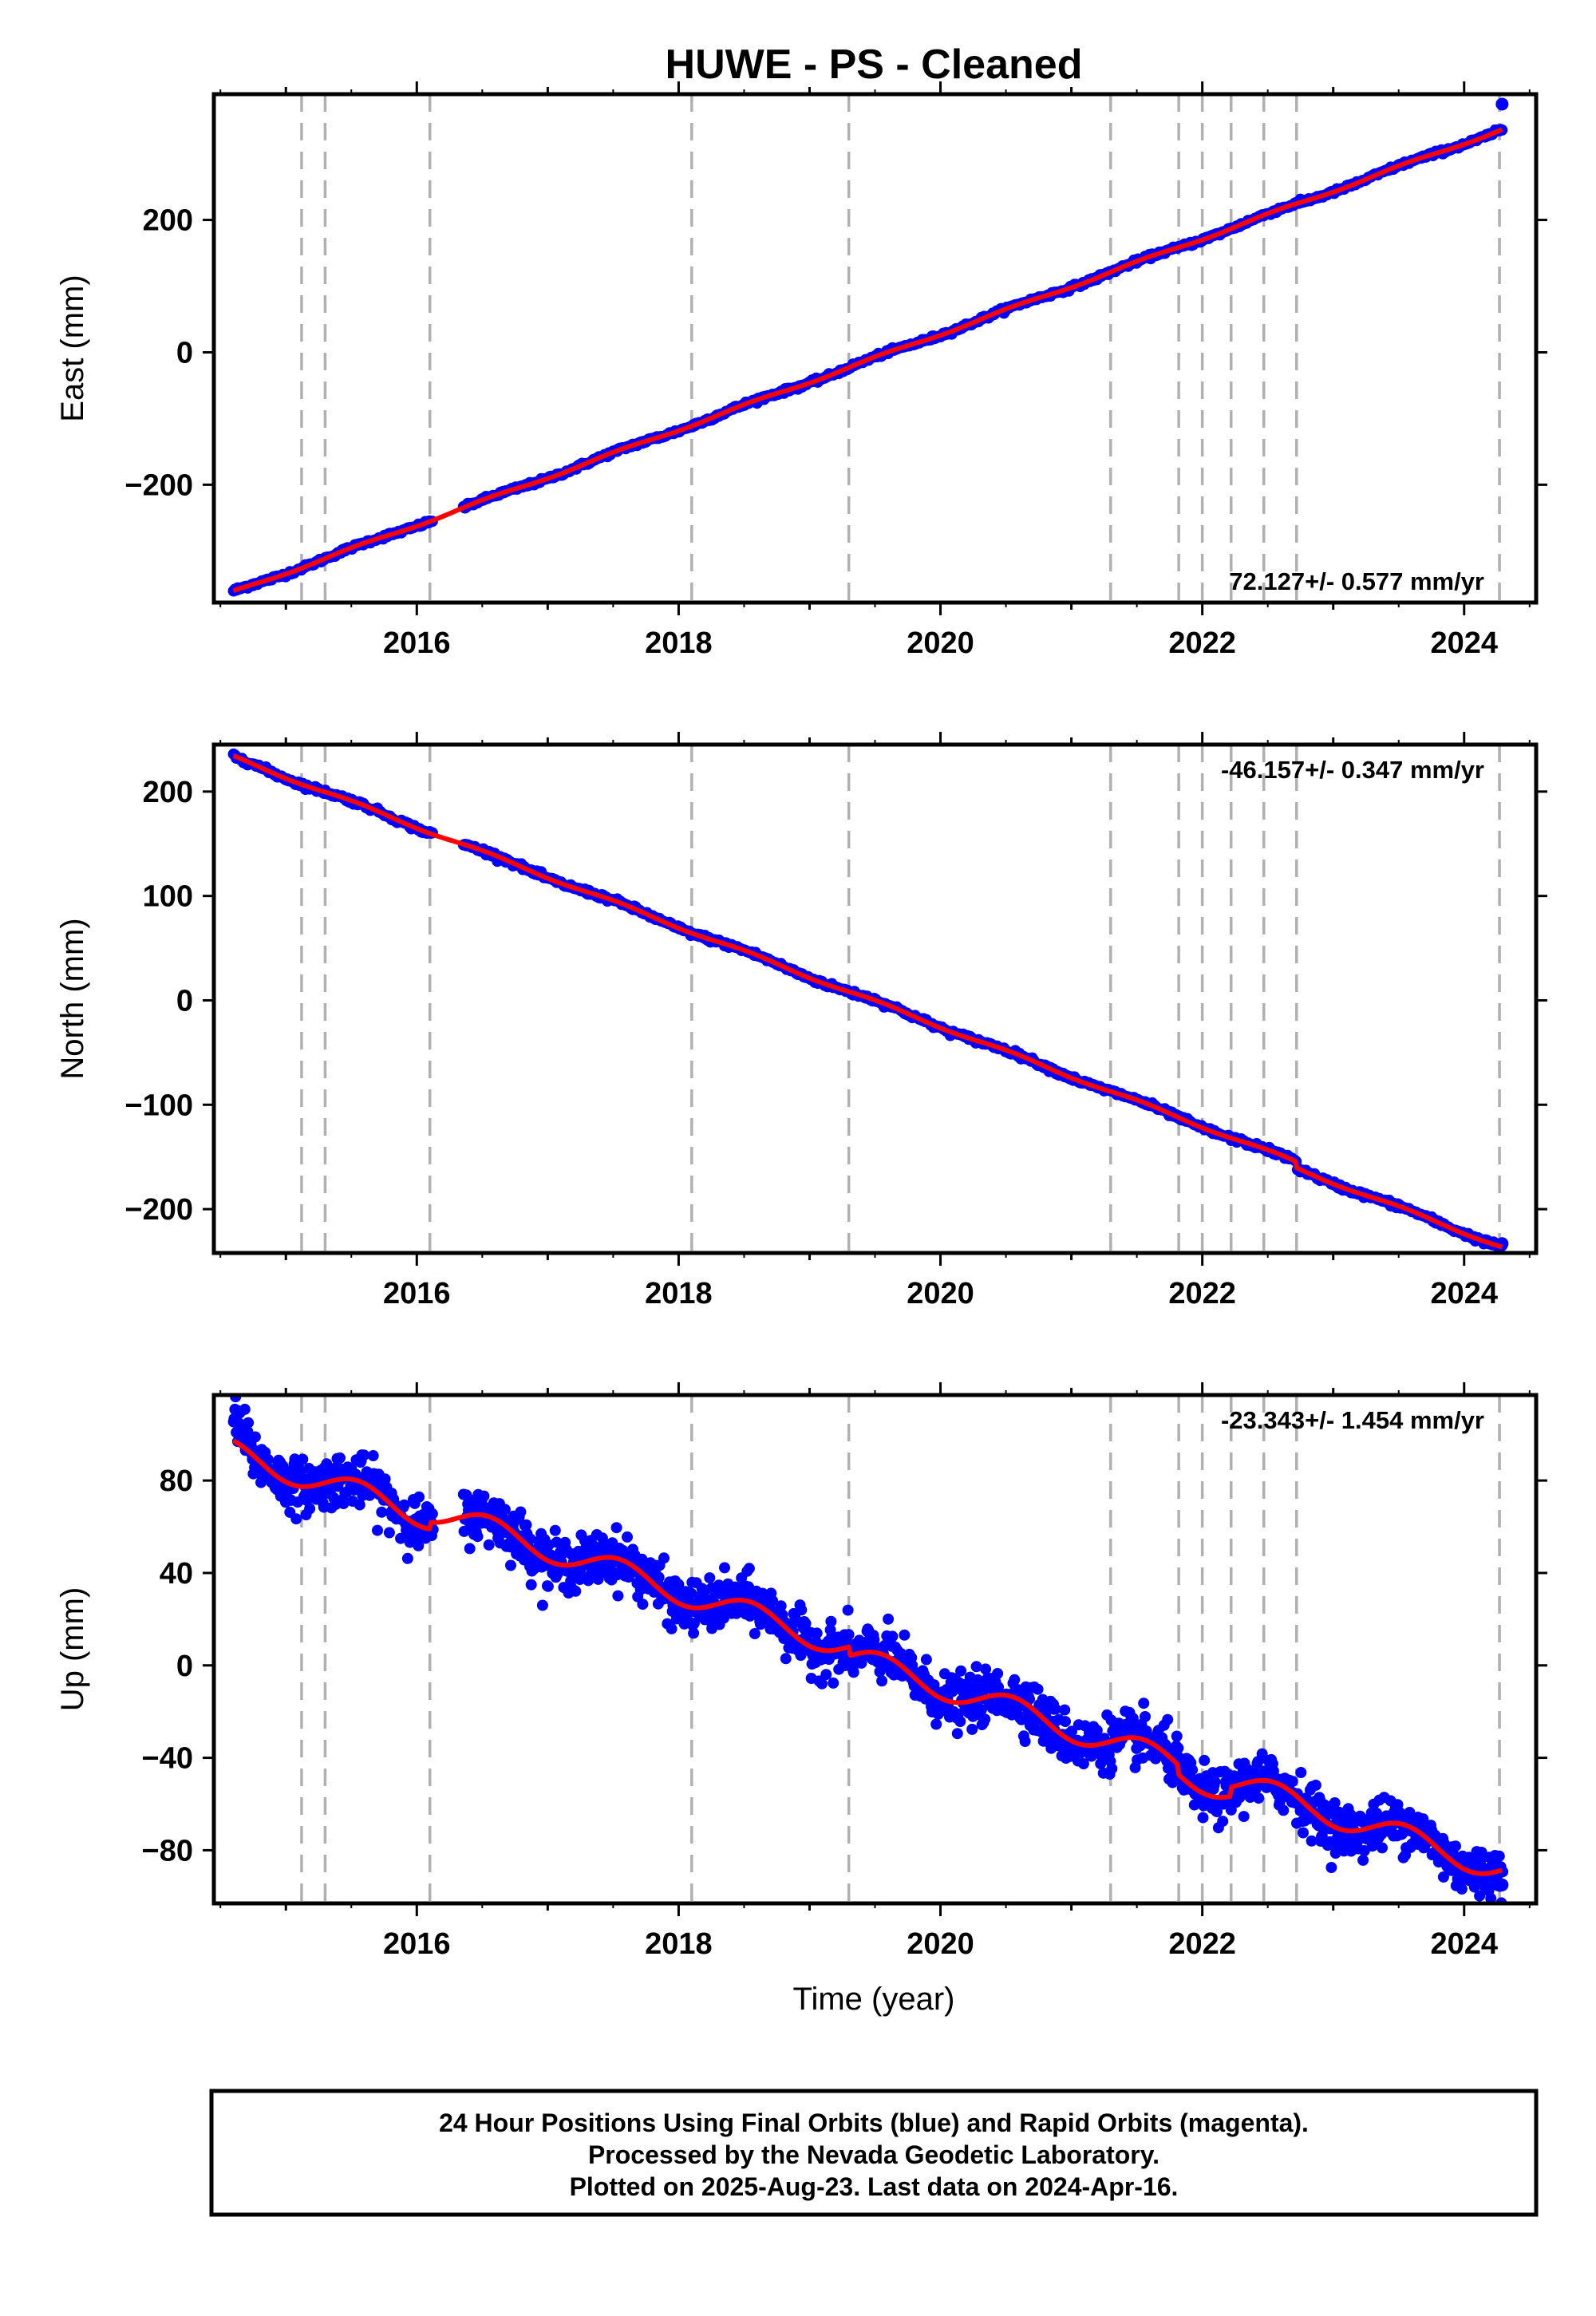 This screenshot has width=1596, height=2316. Describe the element at coordinates (176, 1481) in the screenshot. I see `y-tick-label: 80` at that location.